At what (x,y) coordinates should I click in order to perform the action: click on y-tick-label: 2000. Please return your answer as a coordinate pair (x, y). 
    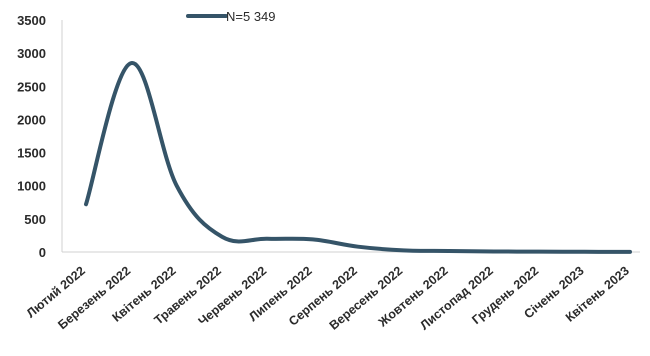
    Looking at the image, I should click on (31, 119).